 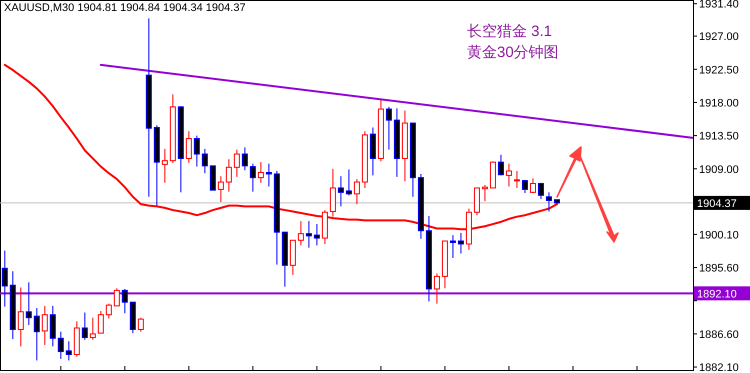 I want to click on y-tick-label: 1909.00, so click(x=719, y=170).